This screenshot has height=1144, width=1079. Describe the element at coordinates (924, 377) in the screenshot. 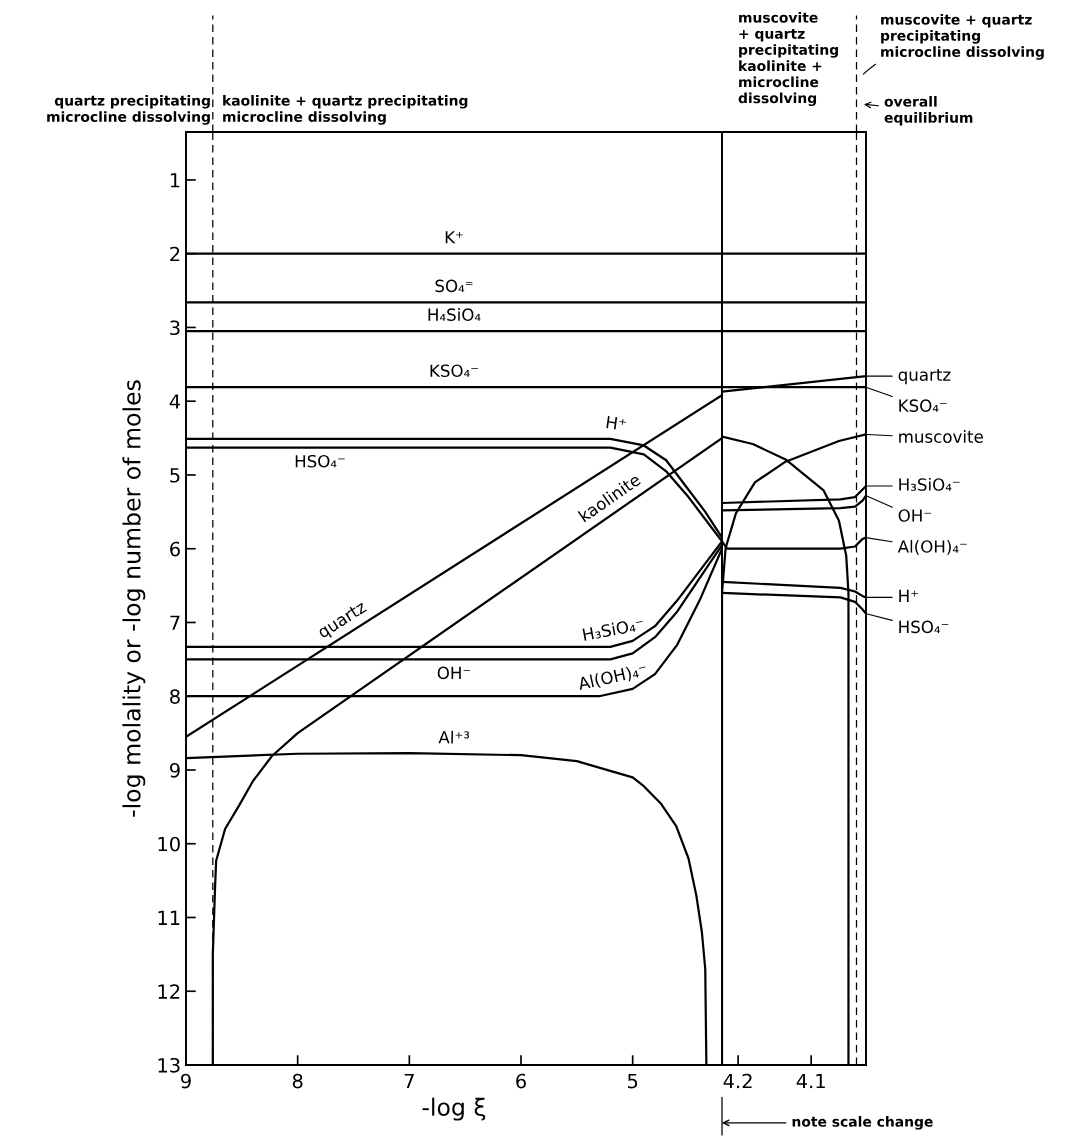

I see `legend-label: quartz` at that location.